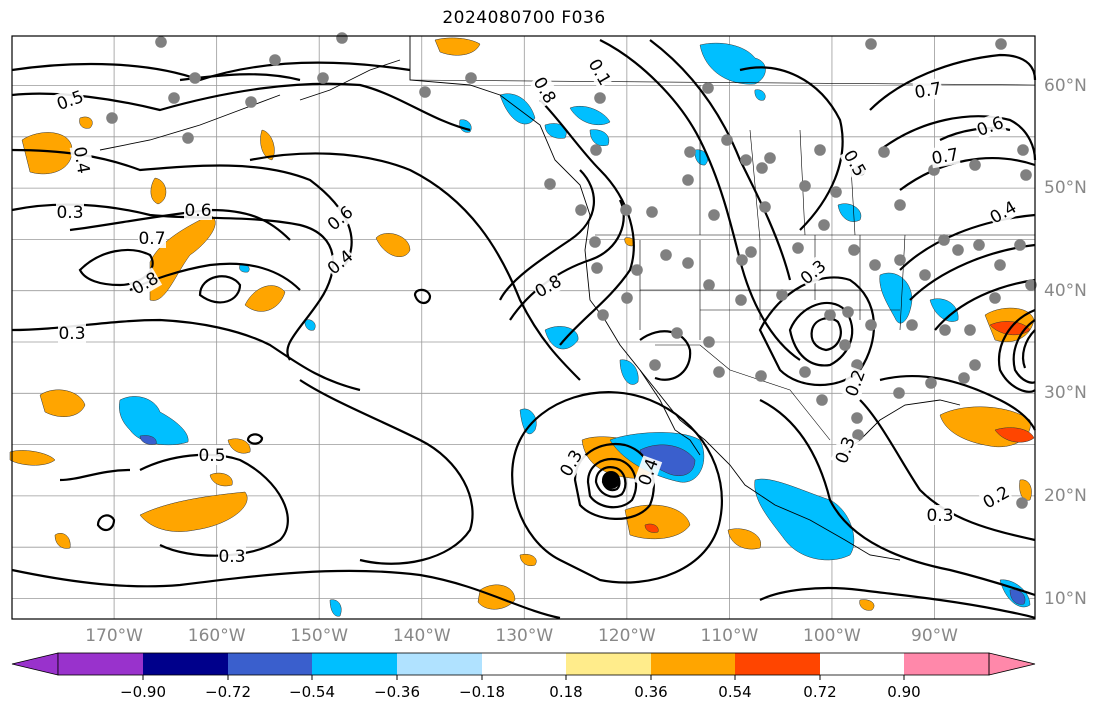 This screenshot has width=1105, height=712. Describe the element at coordinates (482, 692) in the screenshot. I see `colorbar-tick-label: −0.18` at that location.